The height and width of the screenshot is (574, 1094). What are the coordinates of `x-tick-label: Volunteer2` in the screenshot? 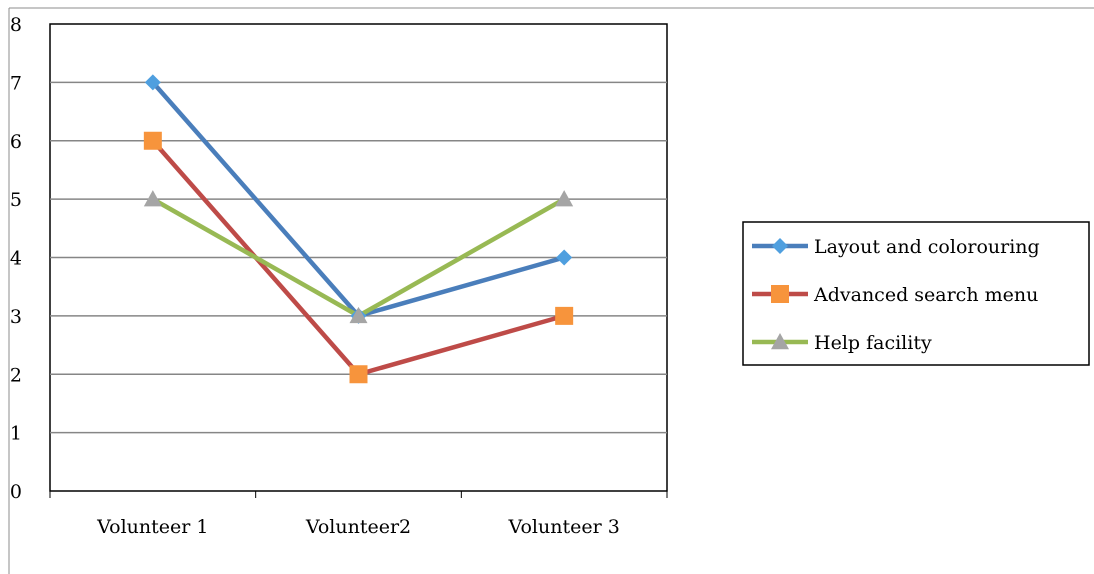 It's located at (358, 527).